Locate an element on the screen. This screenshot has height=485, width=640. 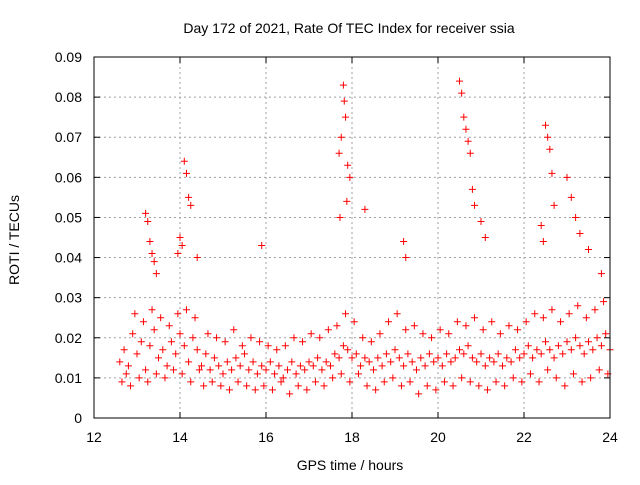
y-tick-label: 0.07 is located at coordinates (68, 137).